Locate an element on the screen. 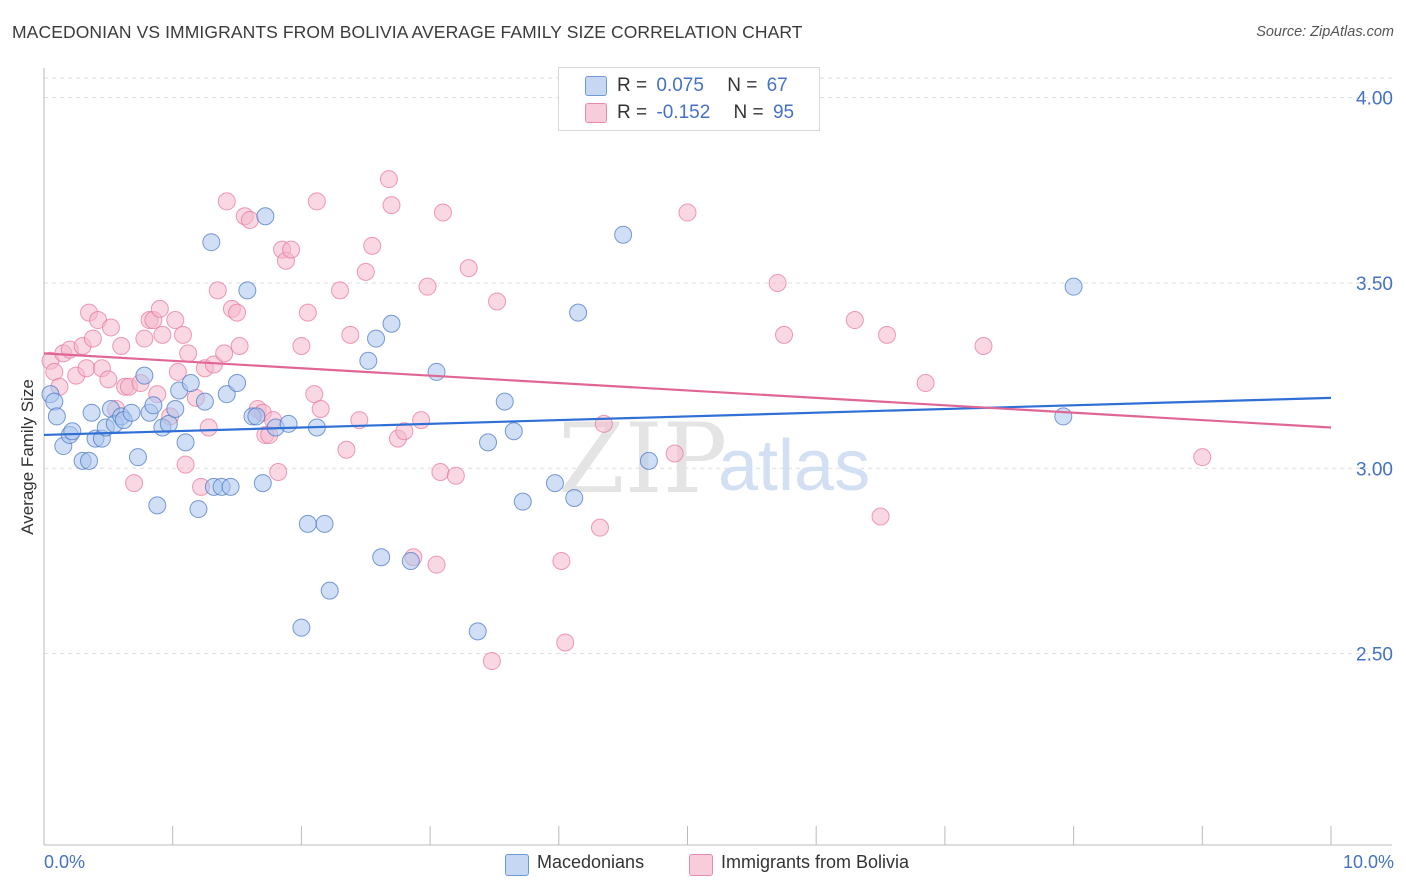  bottom-legend-label-blue: Macedonians is located at coordinates (591, 862).